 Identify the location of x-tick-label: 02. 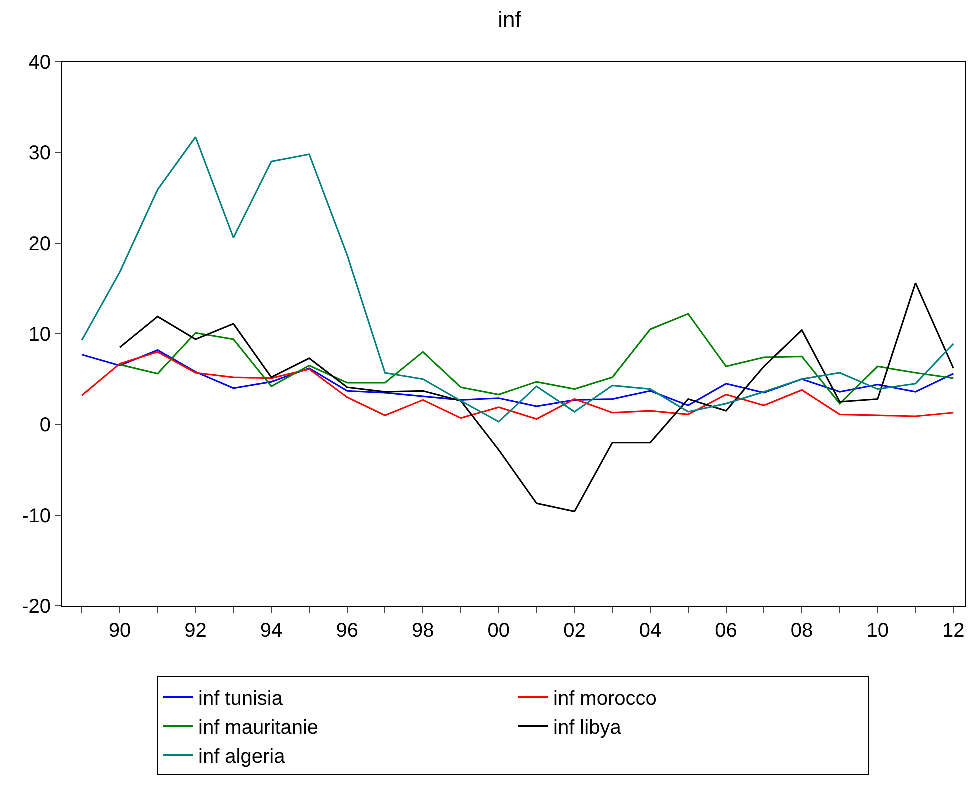
(575, 631).